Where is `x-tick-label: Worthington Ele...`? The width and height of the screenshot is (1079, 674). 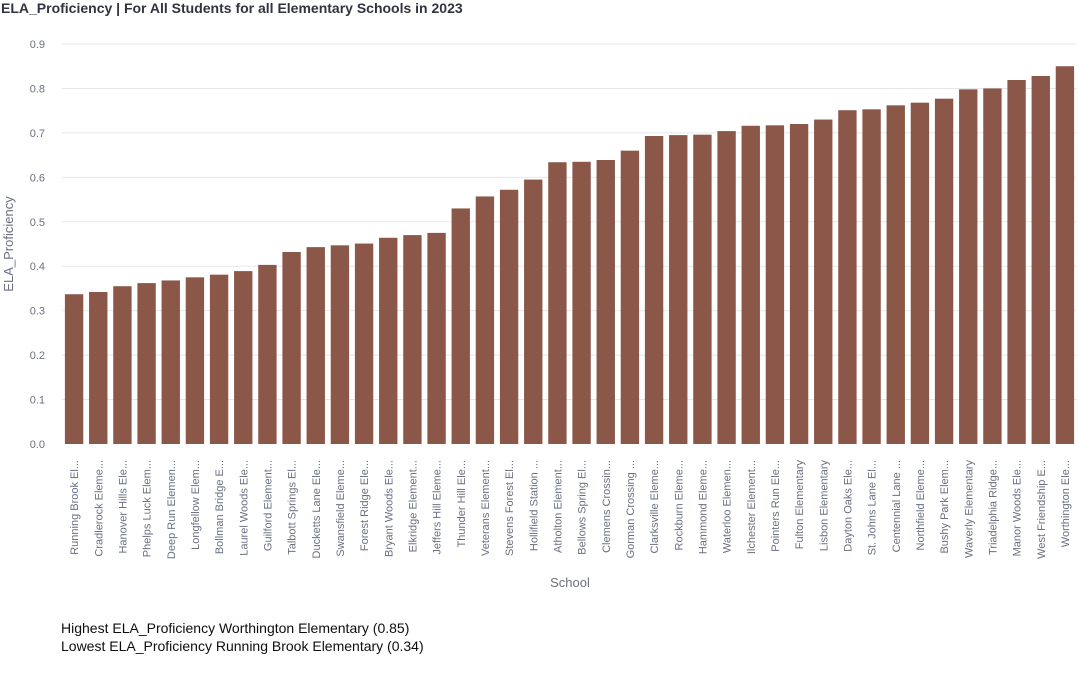
x-tick-label: Worthington Ele... is located at coordinates (1066, 503).